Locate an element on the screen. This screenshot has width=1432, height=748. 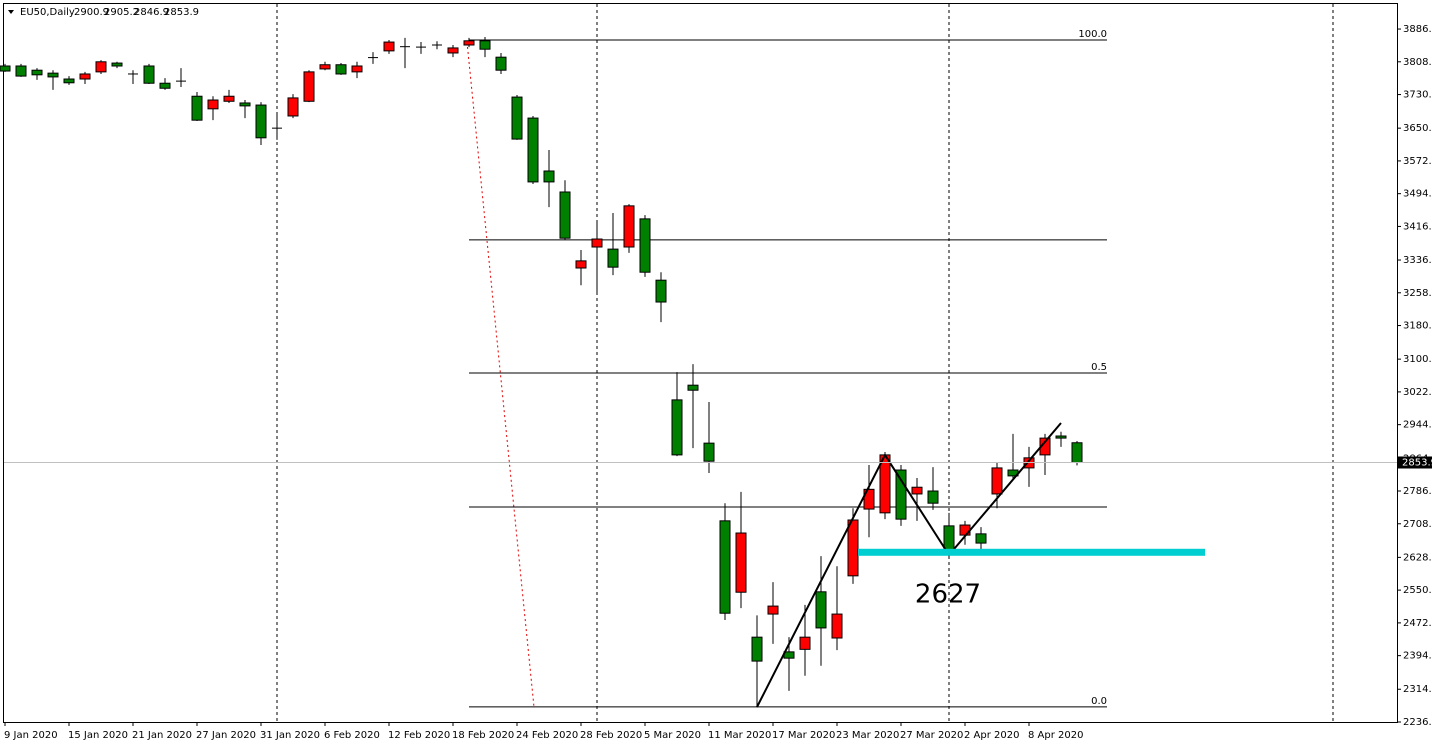
x-tick-label: 9 Jan 2020 is located at coordinates (31, 735).